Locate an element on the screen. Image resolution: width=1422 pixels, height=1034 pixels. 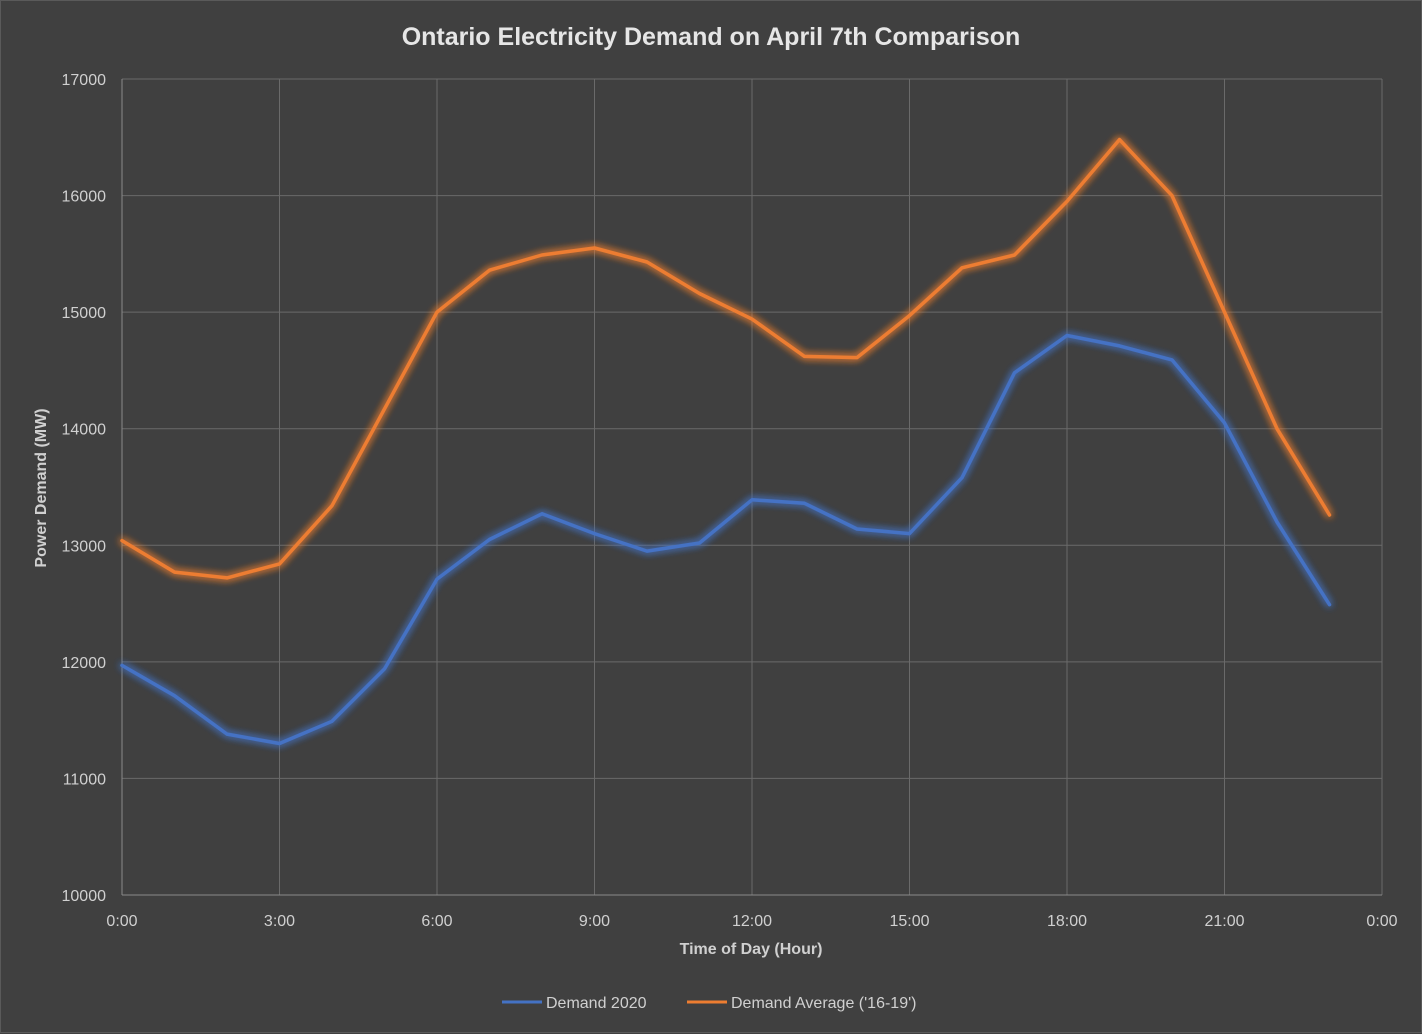
x-tick-label: 12:00 is located at coordinates (752, 921).